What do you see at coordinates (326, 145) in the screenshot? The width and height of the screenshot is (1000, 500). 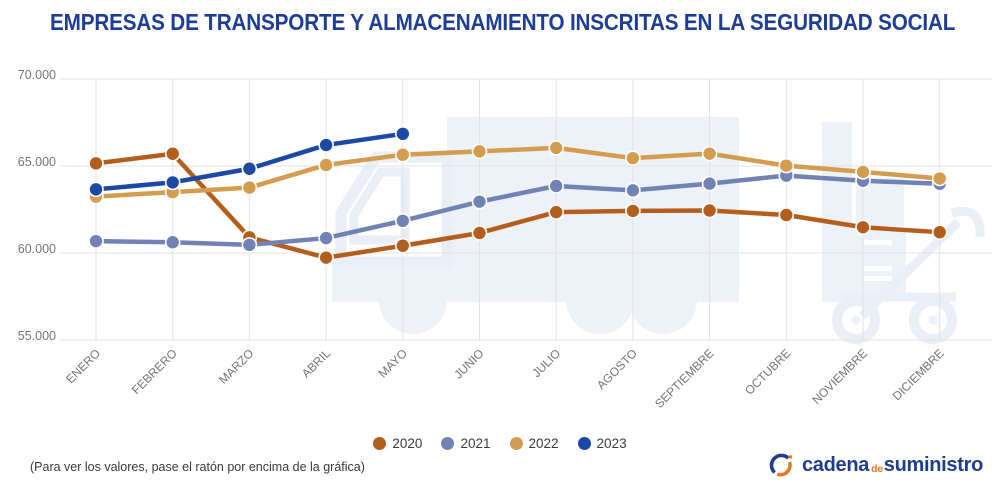 I see `data-point-2023-ABRIL: ABRIL 2023: 66.204` at bounding box center [326, 145].